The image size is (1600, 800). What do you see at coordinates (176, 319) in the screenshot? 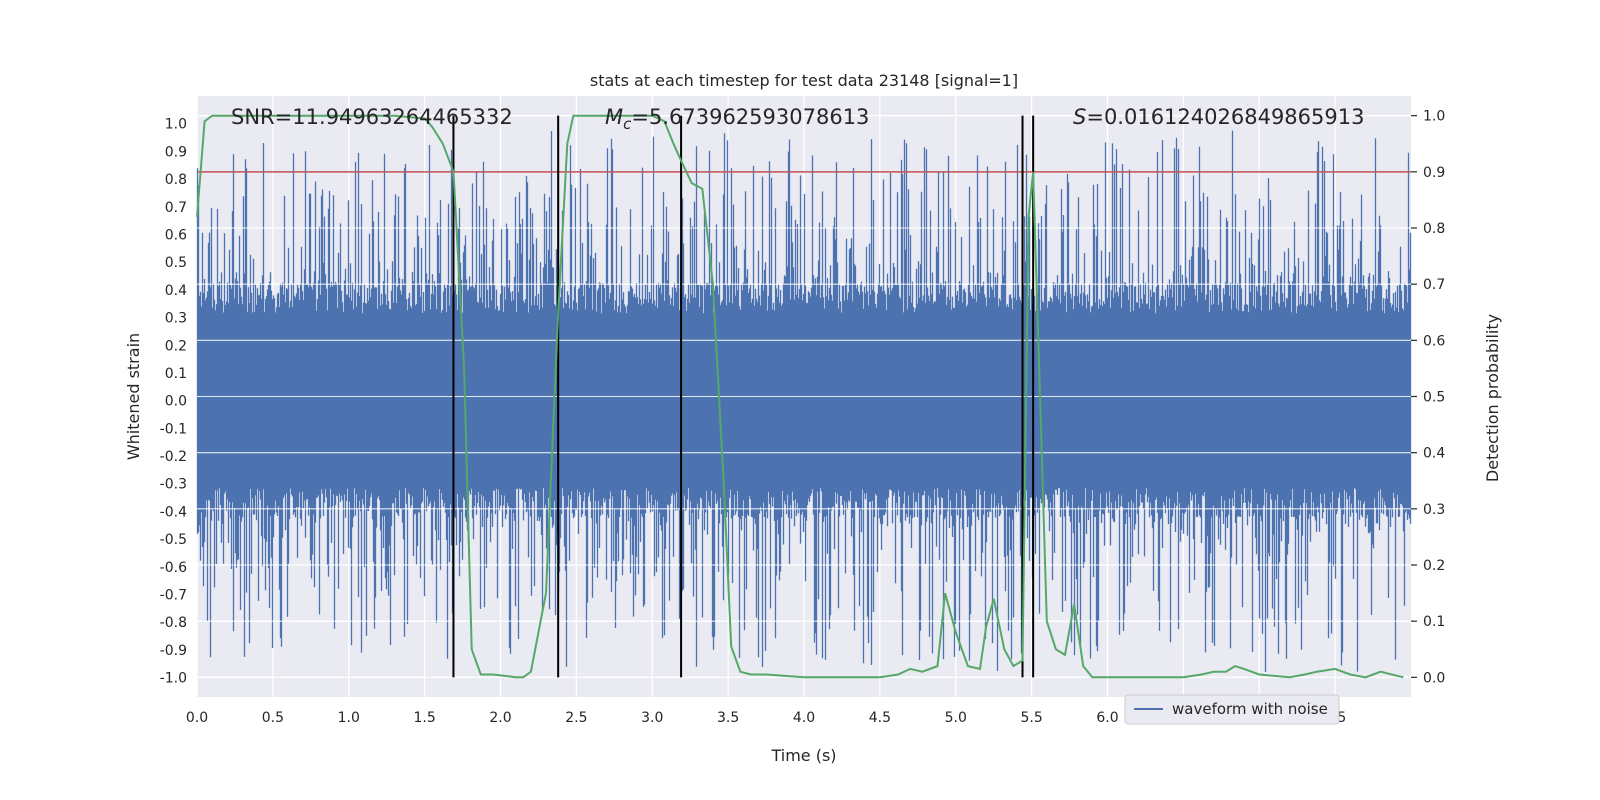
I see `y-tick-label: 0.3` at bounding box center [176, 319].